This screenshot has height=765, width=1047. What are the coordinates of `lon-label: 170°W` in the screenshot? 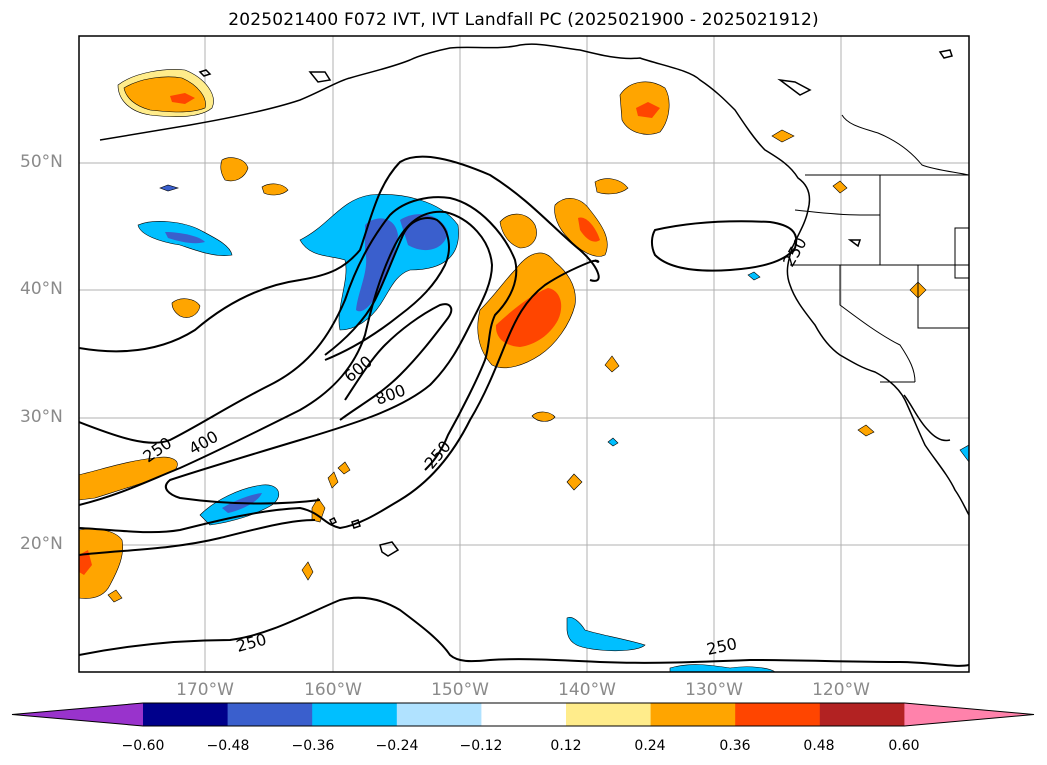 It's located at (205, 690).